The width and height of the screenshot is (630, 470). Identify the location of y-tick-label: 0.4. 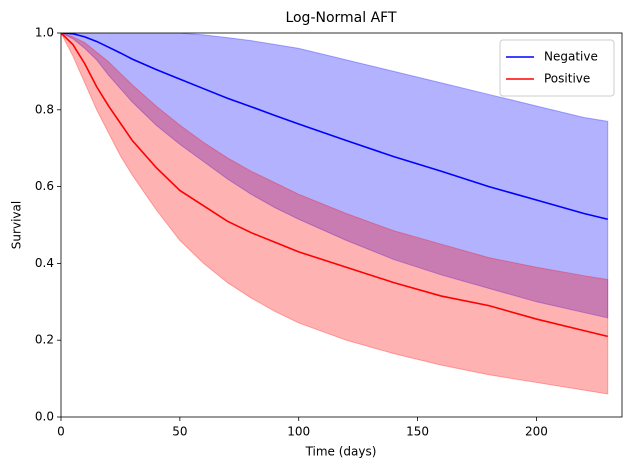
(44, 263).